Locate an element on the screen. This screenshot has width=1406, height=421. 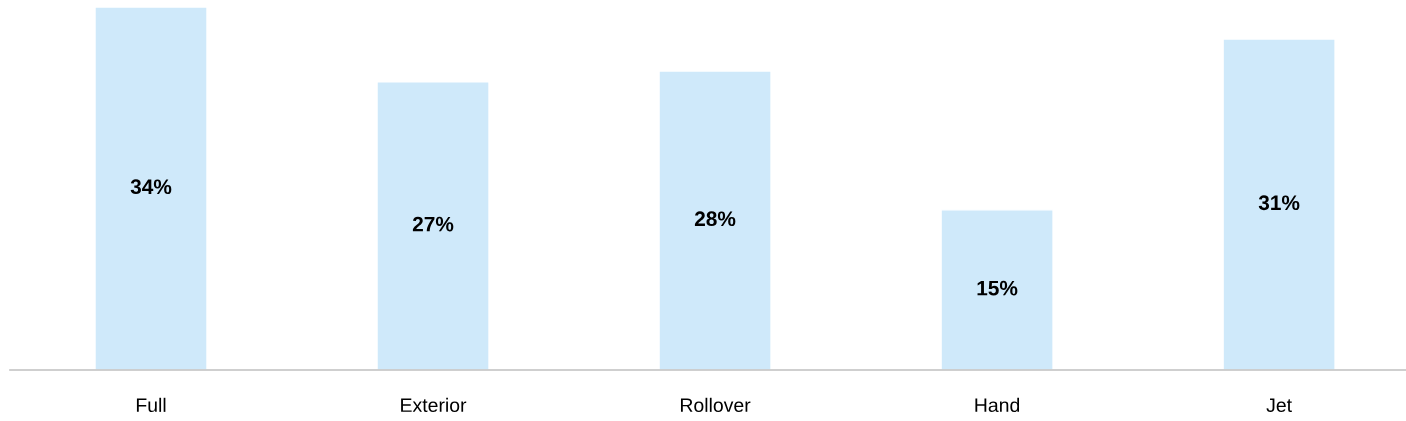
data-label: 27% is located at coordinates (433, 224).